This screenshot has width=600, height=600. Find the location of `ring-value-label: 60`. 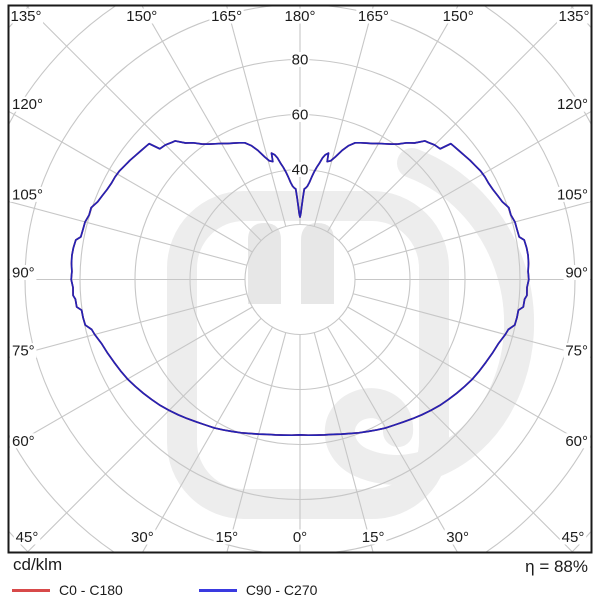

ring-value-label: 60 is located at coordinates (300, 115).